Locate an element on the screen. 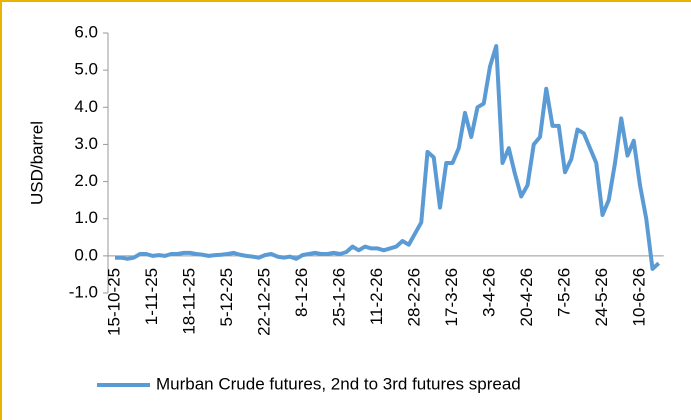 The height and width of the screenshot is (420, 691). x-tick-label: 8-1-26 is located at coordinates (301, 292).